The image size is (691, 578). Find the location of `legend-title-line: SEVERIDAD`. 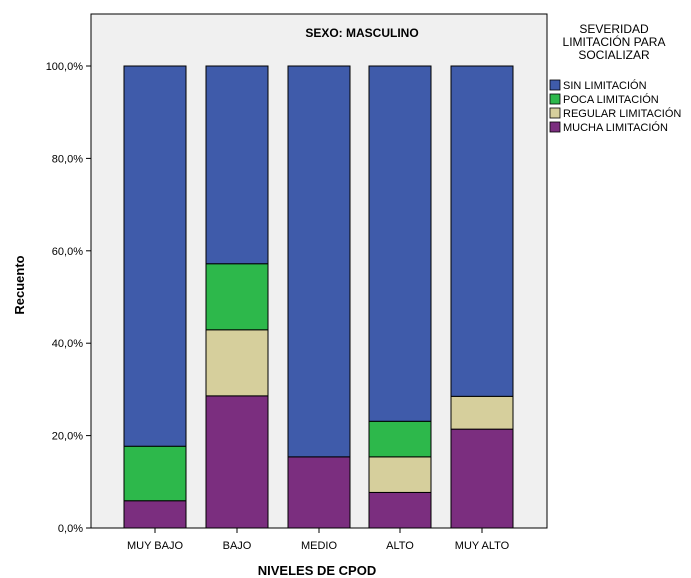

legend-title-line: SEVERIDAD is located at coordinates (614, 29).